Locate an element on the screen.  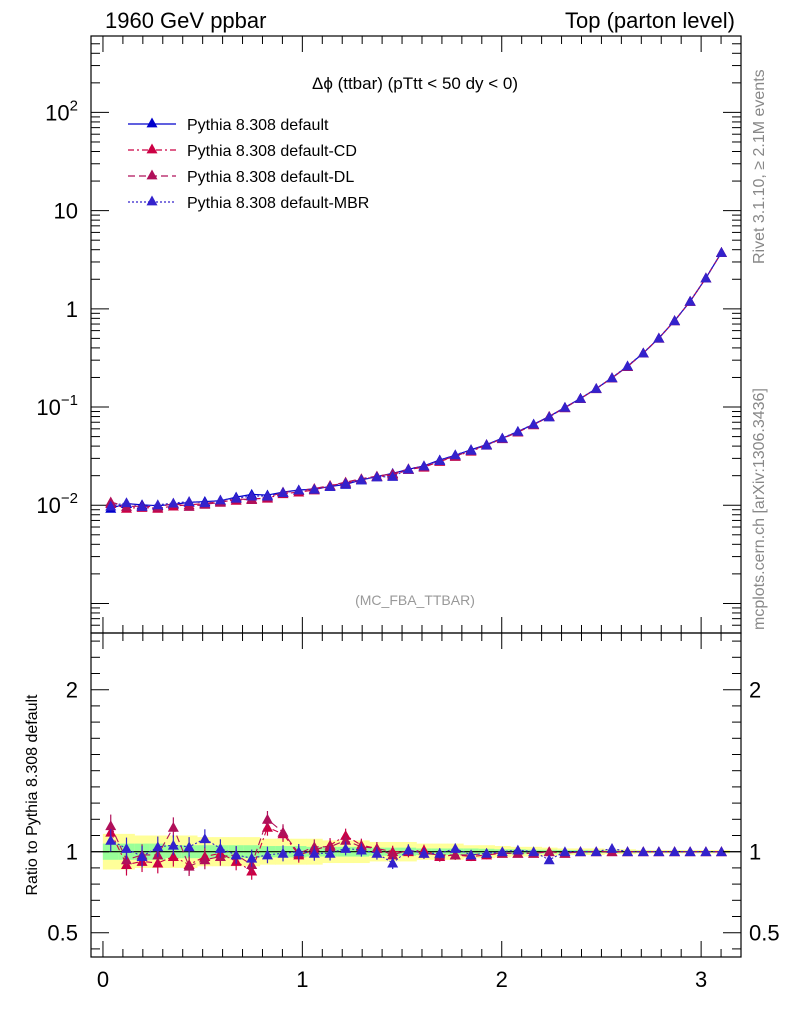
rivet-label: Rivet 3.1.10, ≥ 2.1M events is located at coordinates (759, 166).